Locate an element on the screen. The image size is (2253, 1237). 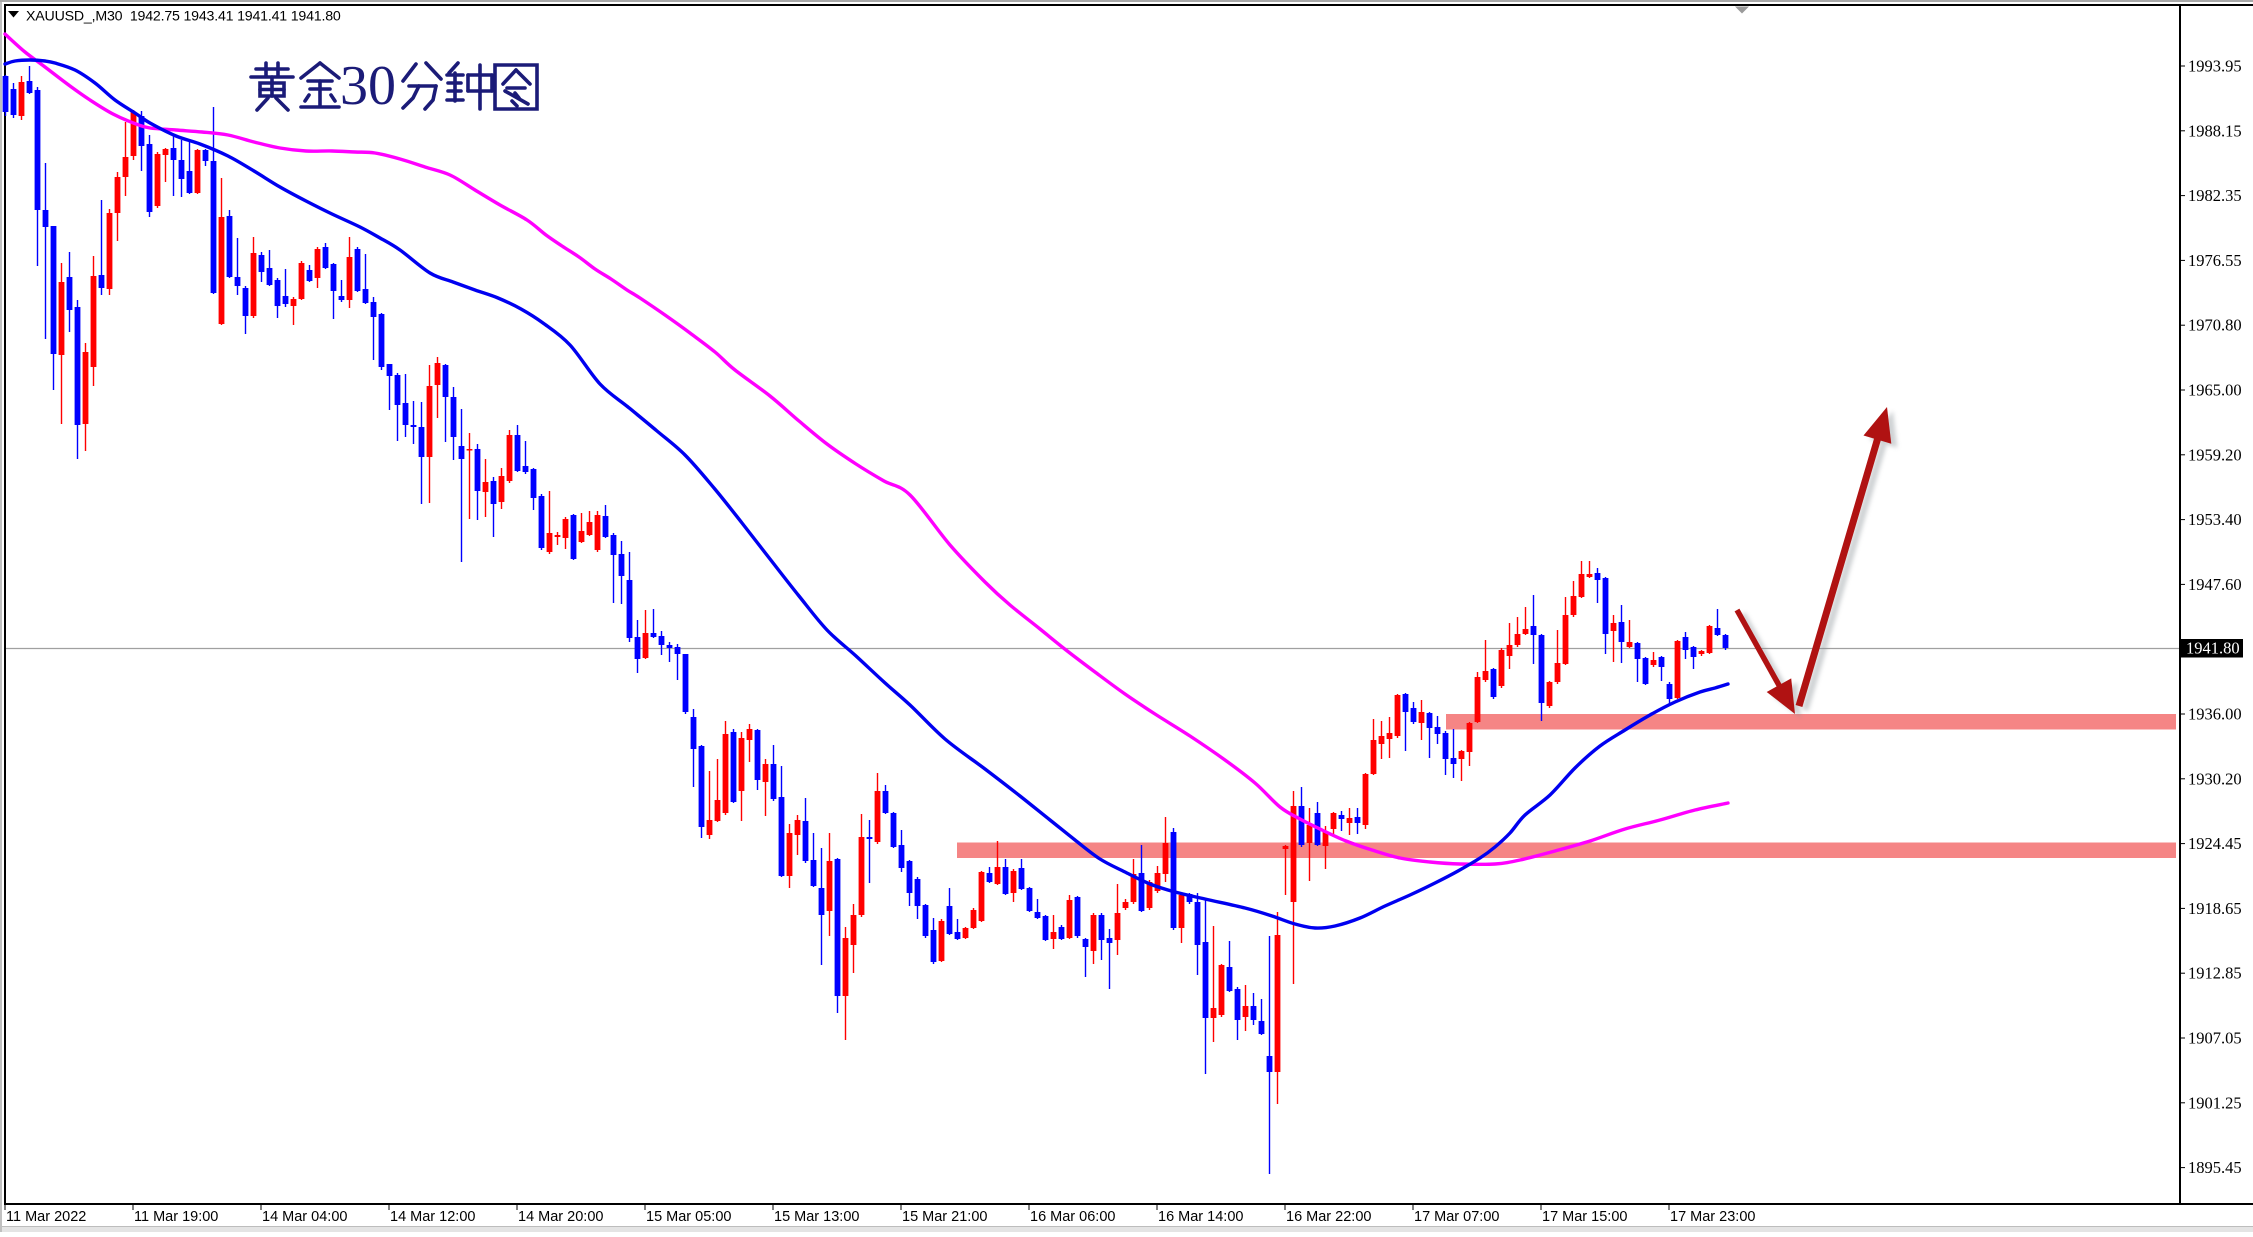
svg-text: 11 Mar 2022 is located at coordinates (46, 1217).